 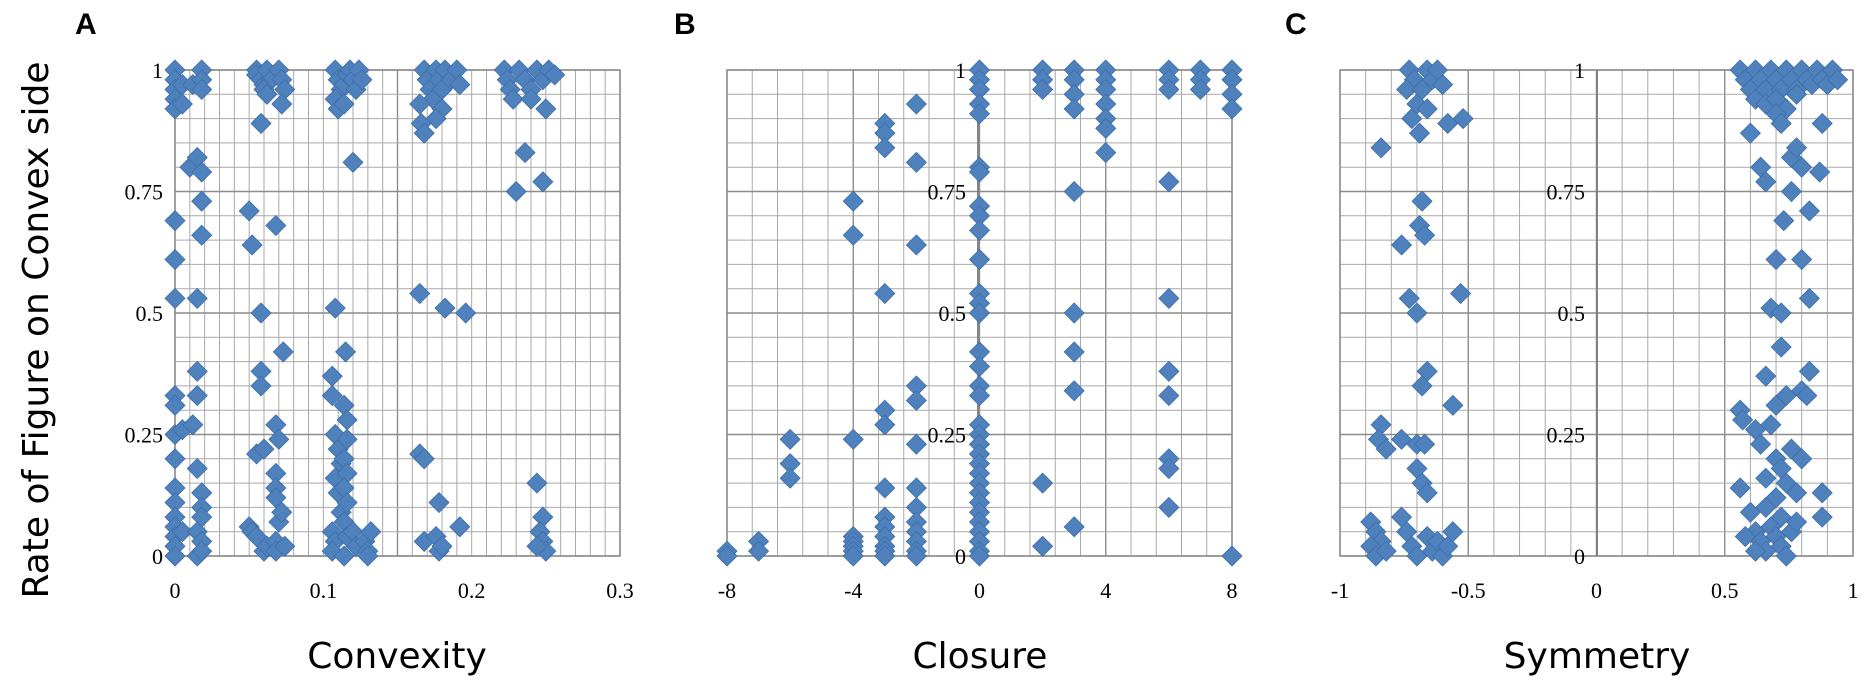 What do you see at coordinates (1468, 590) in the screenshot?
I see `x-tick-label: -0.5` at bounding box center [1468, 590].